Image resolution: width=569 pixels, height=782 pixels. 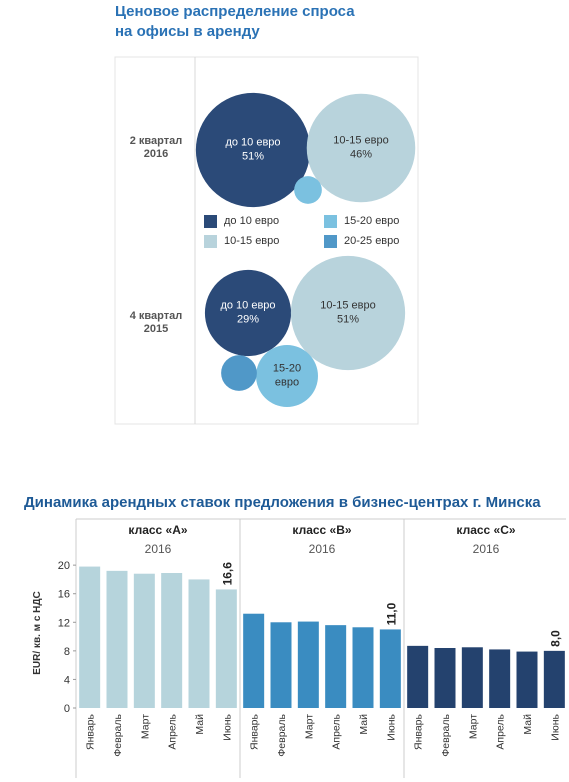 I want to click on panel-name: класс «В», so click(x=321, y=530).